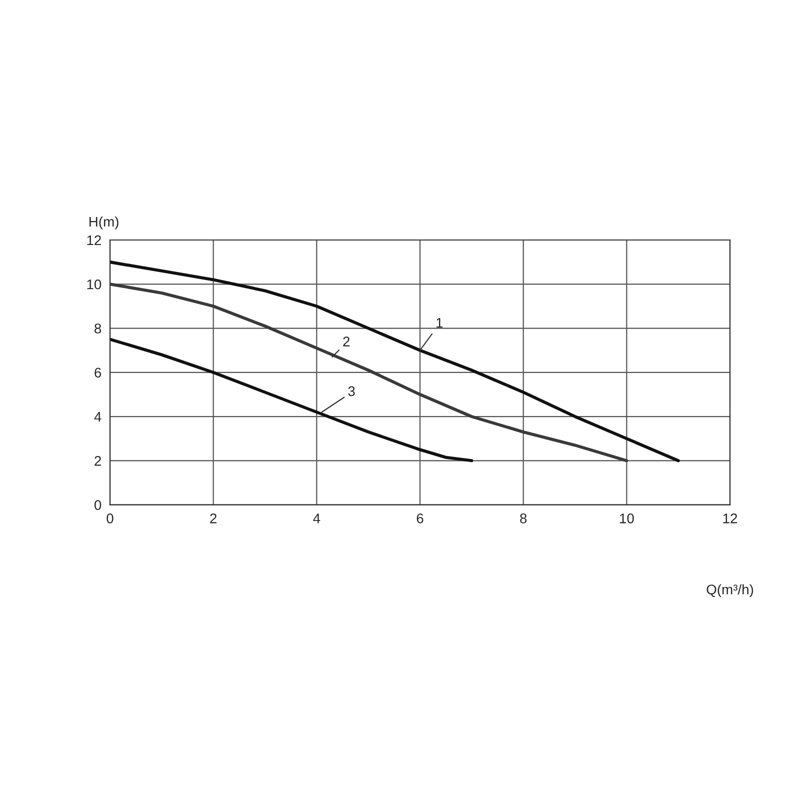 This screenshot has height=800, width=800. What do you see at coordinates (292, 400) in the screenshot?
I see `line-series` at bounding box center [292, 400].